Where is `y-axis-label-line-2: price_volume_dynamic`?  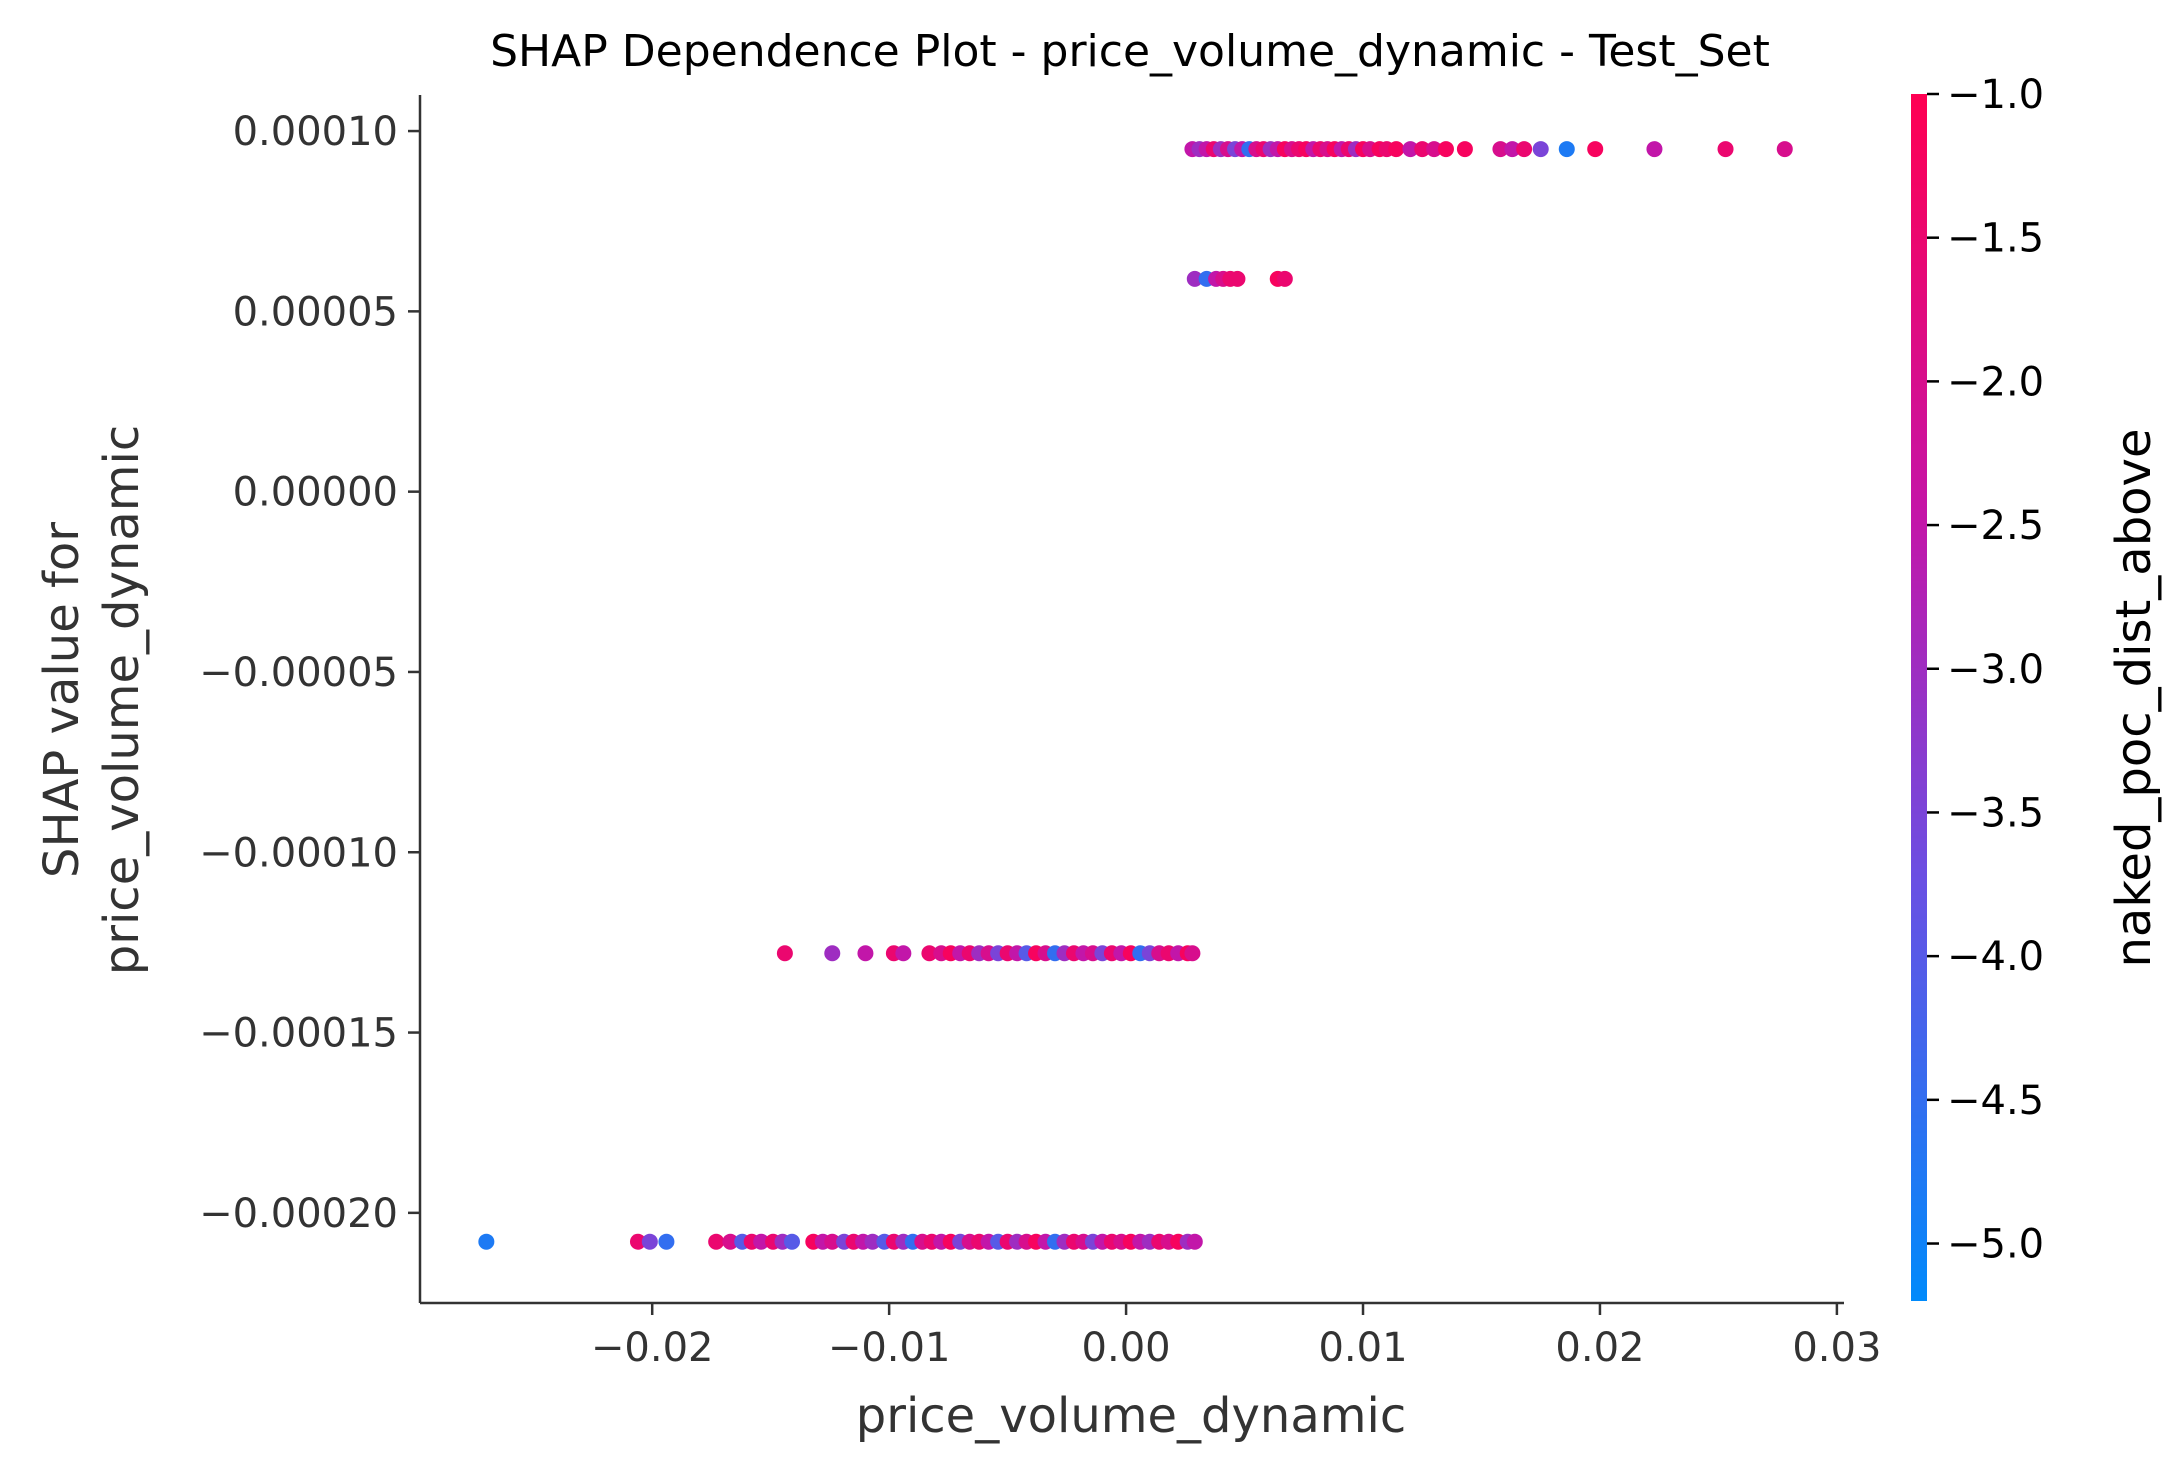
y-axis-label-line-2: price_volume_dynamic is located at coordinates (122, 700).